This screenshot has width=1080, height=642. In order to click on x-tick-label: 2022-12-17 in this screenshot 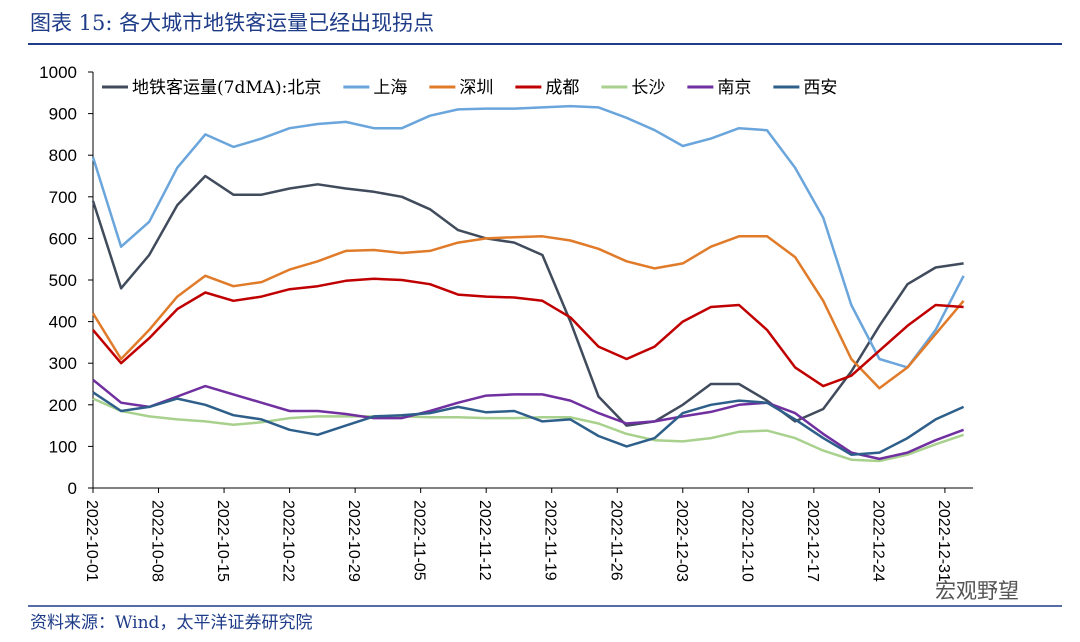, I will do `click(812, 541)`.